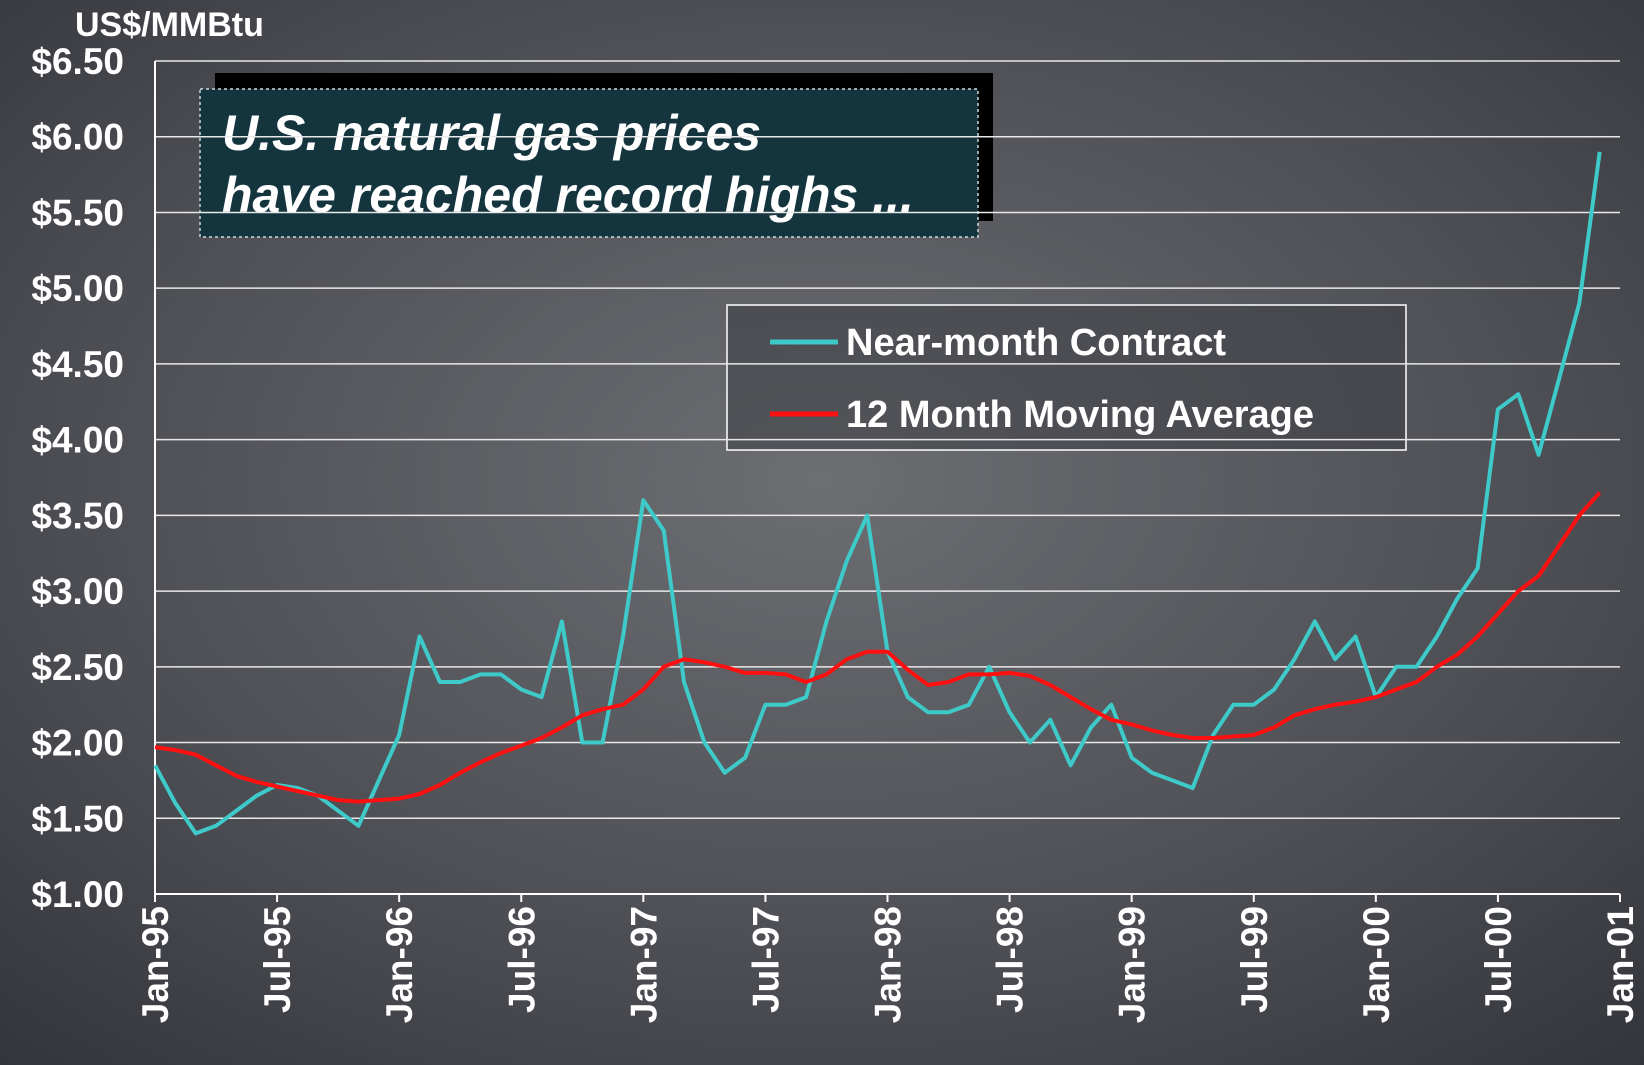 This screenshot has width=1644, height=1065. I want to click on legend-label: 12 Month Moving Average, so click(1080, 415).